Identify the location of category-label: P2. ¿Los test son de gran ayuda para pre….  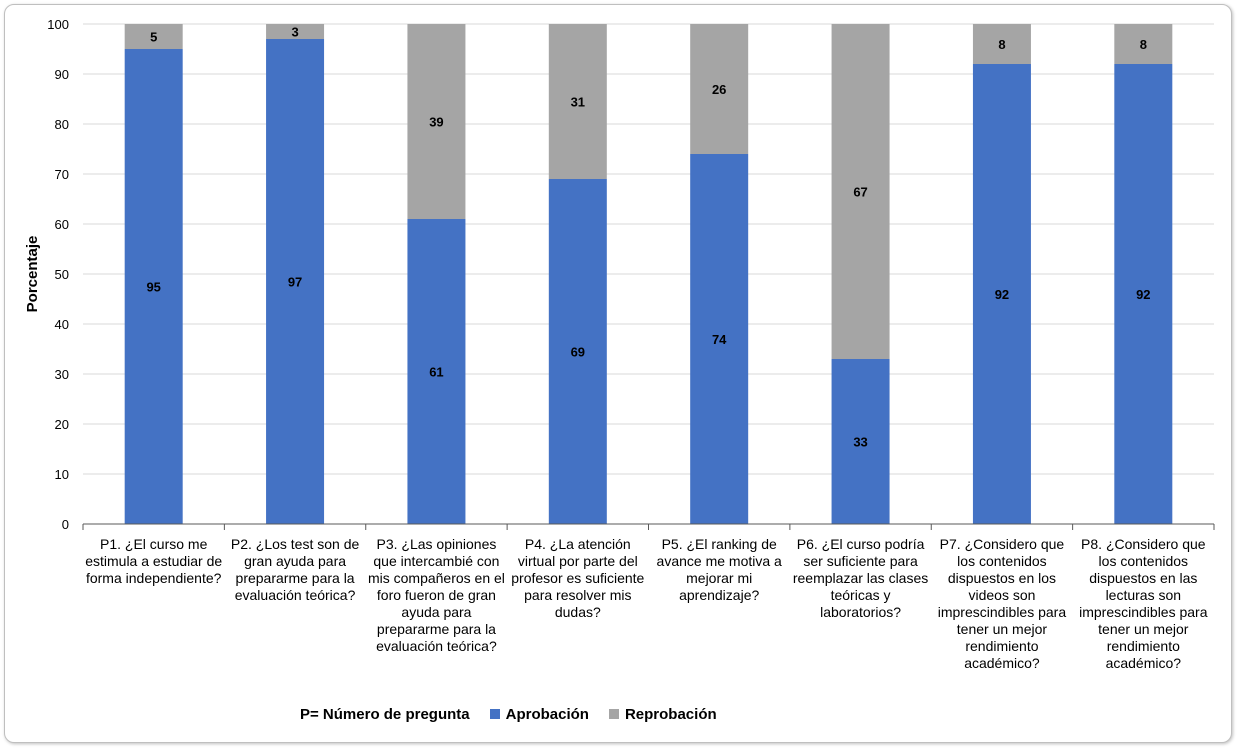
(295, 569).